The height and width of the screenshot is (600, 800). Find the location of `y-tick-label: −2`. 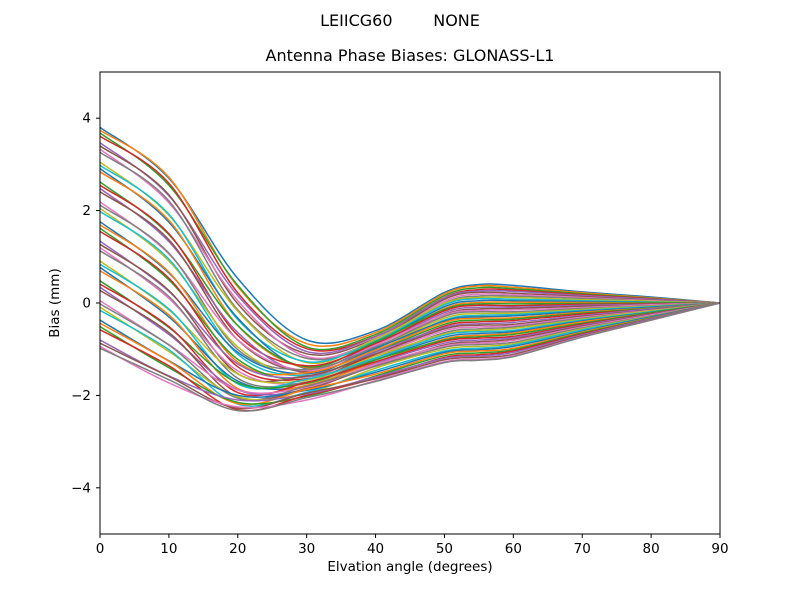

y-tick-label: −2 is located at coordinates (81, 396).